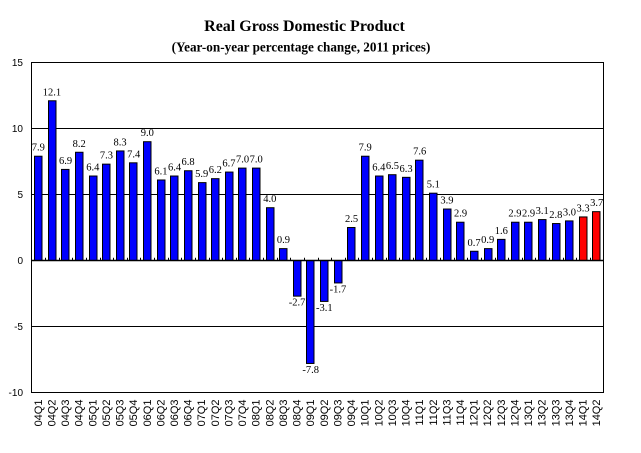 This screenshot has width=641, height=453. Describe the element at coordinates (20, 261) in the screenshot. I see `svg-text: 0` at that location.